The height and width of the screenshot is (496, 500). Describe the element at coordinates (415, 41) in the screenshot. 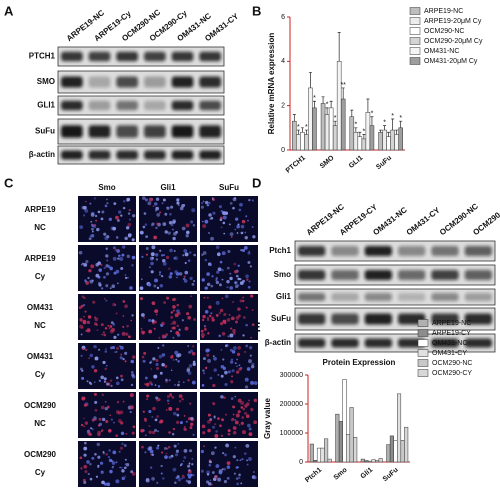

I see `legend-swatch` at that location.